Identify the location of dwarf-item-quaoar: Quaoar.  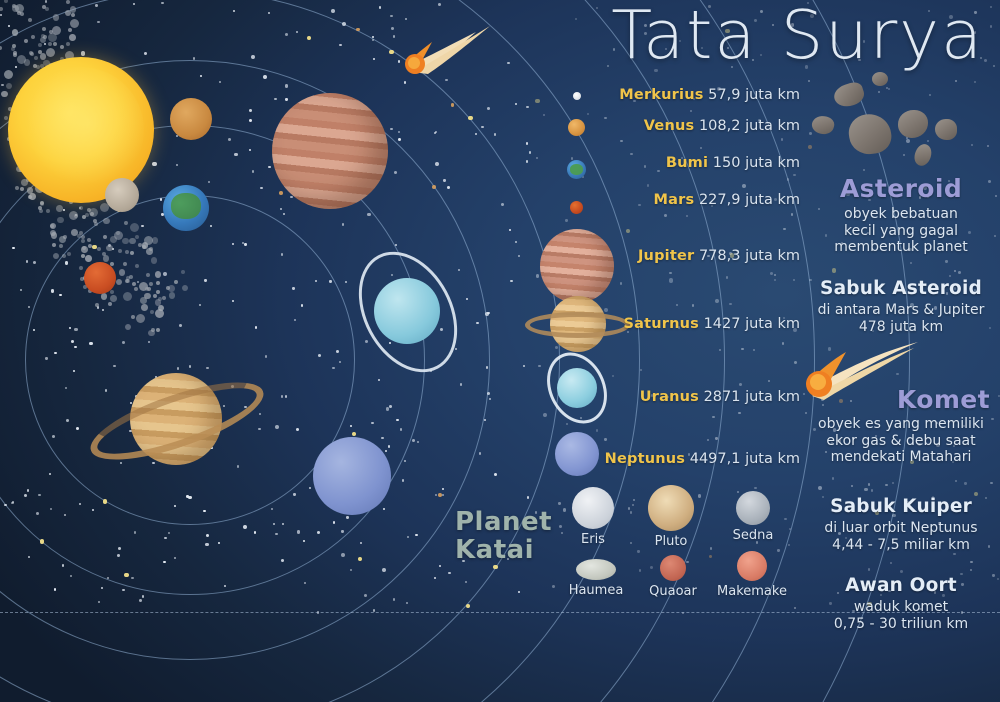
(673, 577).